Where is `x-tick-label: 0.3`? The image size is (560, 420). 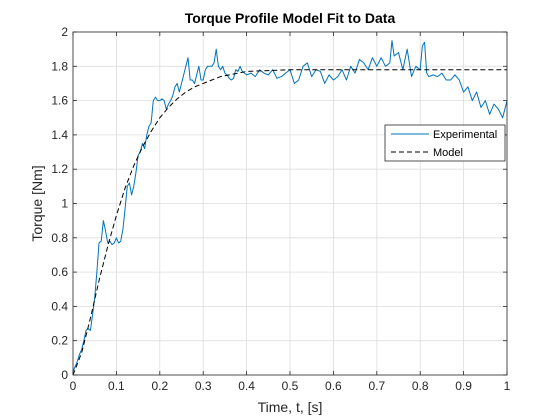
x-tick-label: 0.3 is located at coordinates (203, 386).